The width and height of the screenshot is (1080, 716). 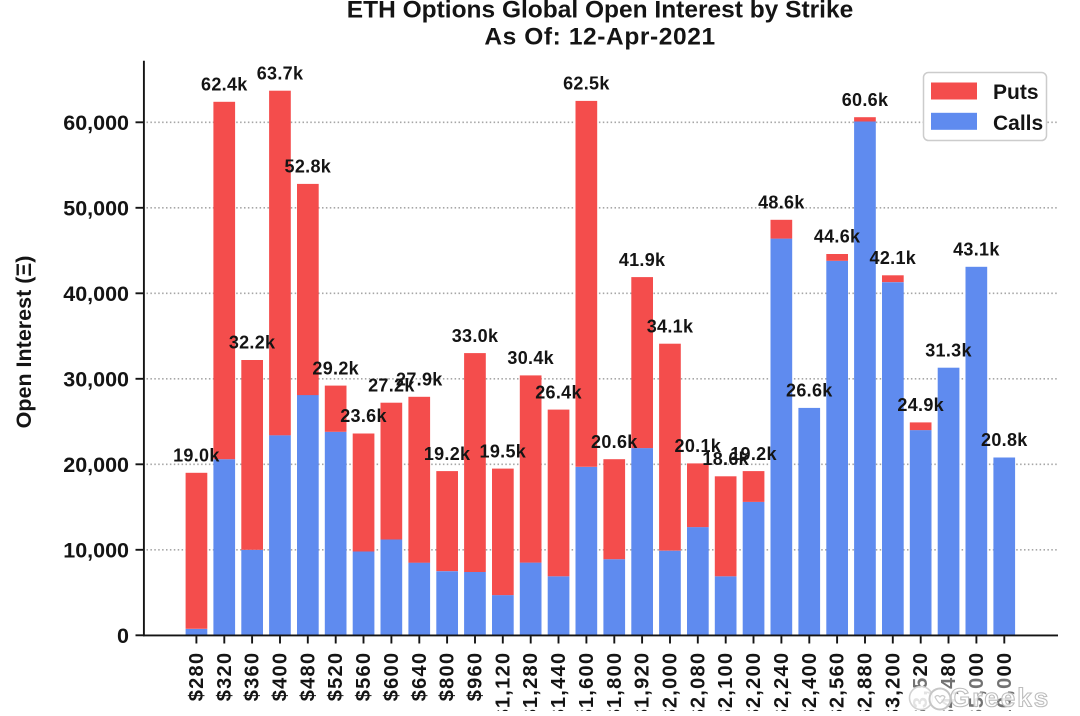 I want to click on svg-text: 30.4k, so click(x=530, y=358).